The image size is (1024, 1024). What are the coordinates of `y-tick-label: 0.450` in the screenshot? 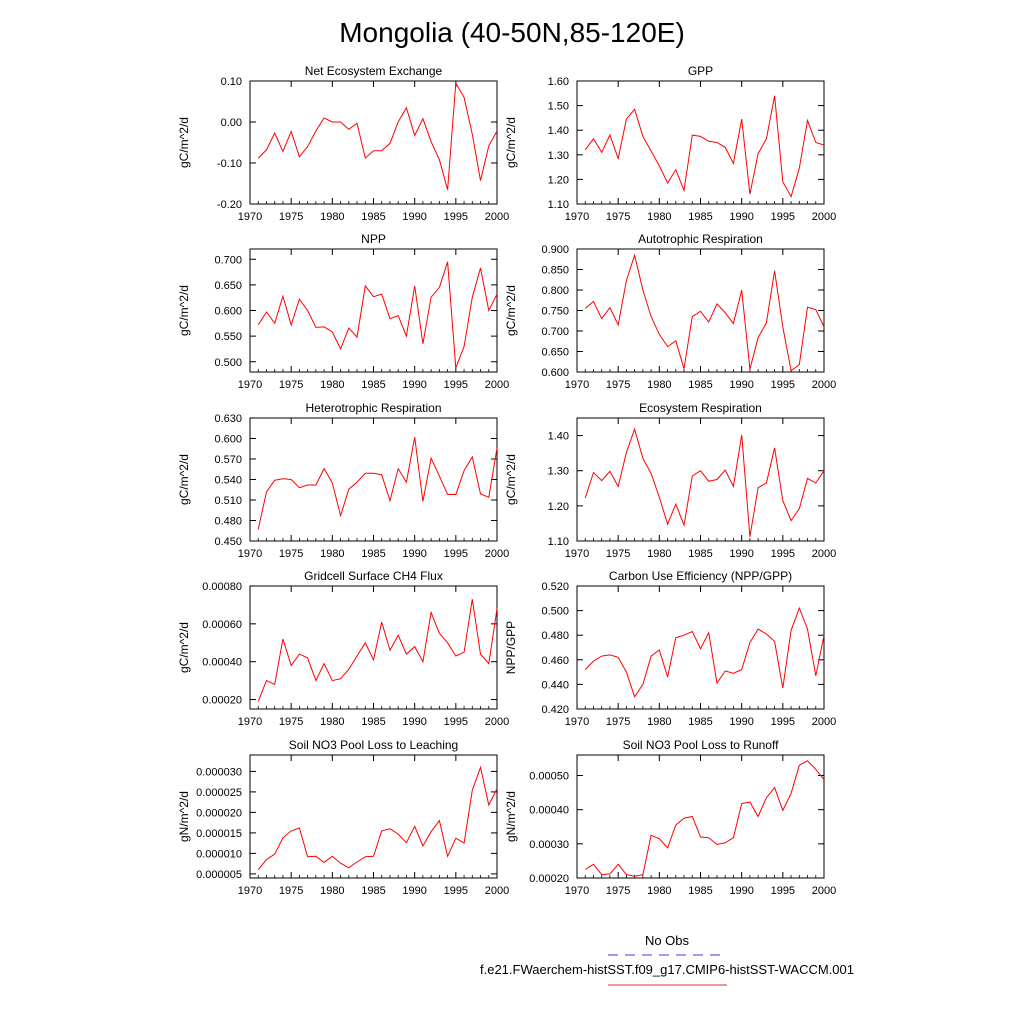 It's located at (228, 542).